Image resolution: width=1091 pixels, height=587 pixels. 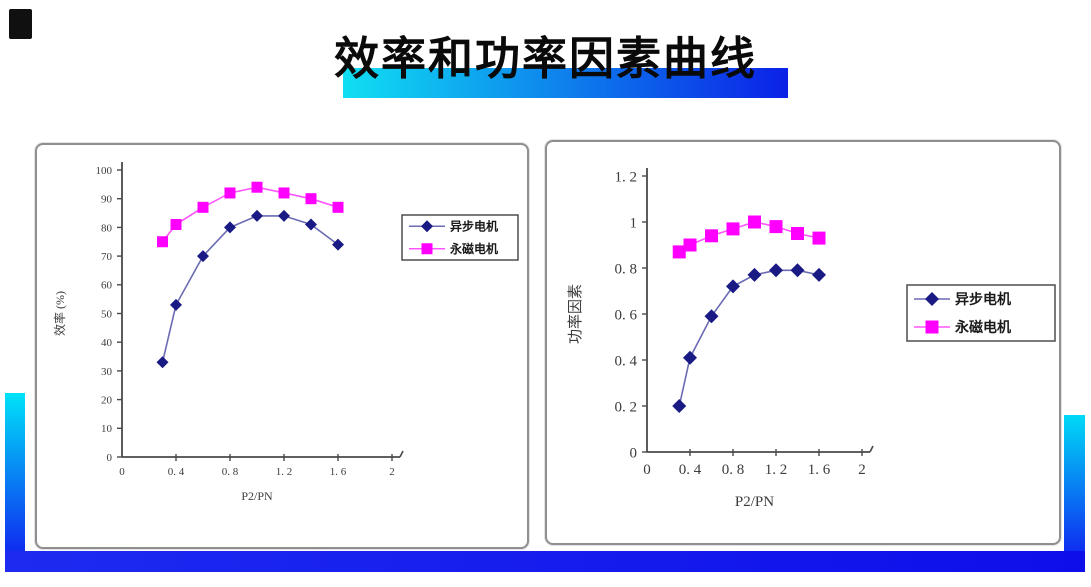 What do you see at coordinates (626, 407) in the screenshot?
I see `y-tick-label: 0. 2` at bounding box center [626, 407].